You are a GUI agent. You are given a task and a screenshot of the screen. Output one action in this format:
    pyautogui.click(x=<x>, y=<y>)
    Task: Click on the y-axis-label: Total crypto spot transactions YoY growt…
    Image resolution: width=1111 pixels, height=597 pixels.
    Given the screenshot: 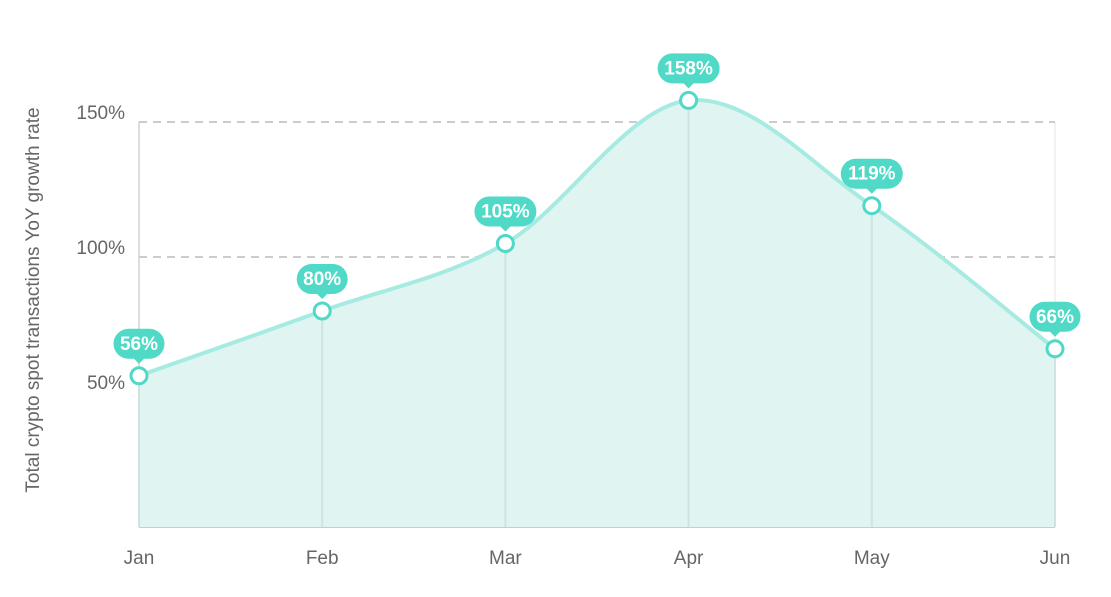 What is the action you would take?
    pyautogui.click(x=33, y=299)
    